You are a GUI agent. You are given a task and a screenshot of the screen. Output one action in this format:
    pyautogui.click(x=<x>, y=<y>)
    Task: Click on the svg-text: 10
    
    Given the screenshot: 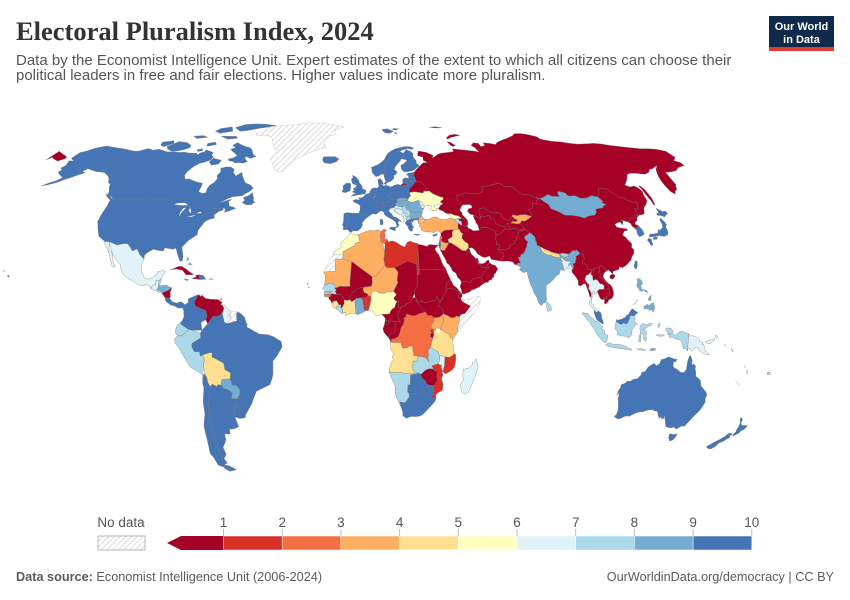 What is the action you would take?
    pyautogui.click(x=751, y=522)
    